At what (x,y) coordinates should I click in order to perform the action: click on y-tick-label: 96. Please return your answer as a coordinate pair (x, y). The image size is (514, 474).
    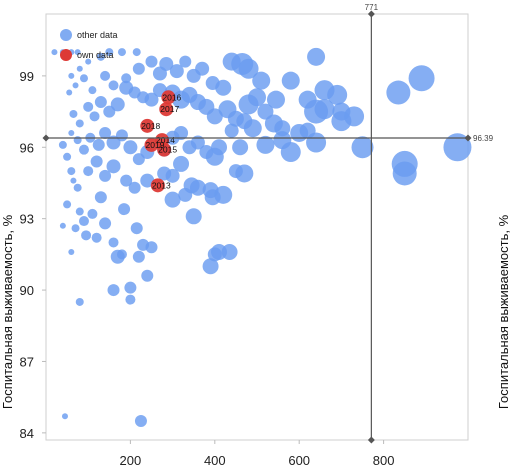
    Looking at the image, I should click on (27, 147).